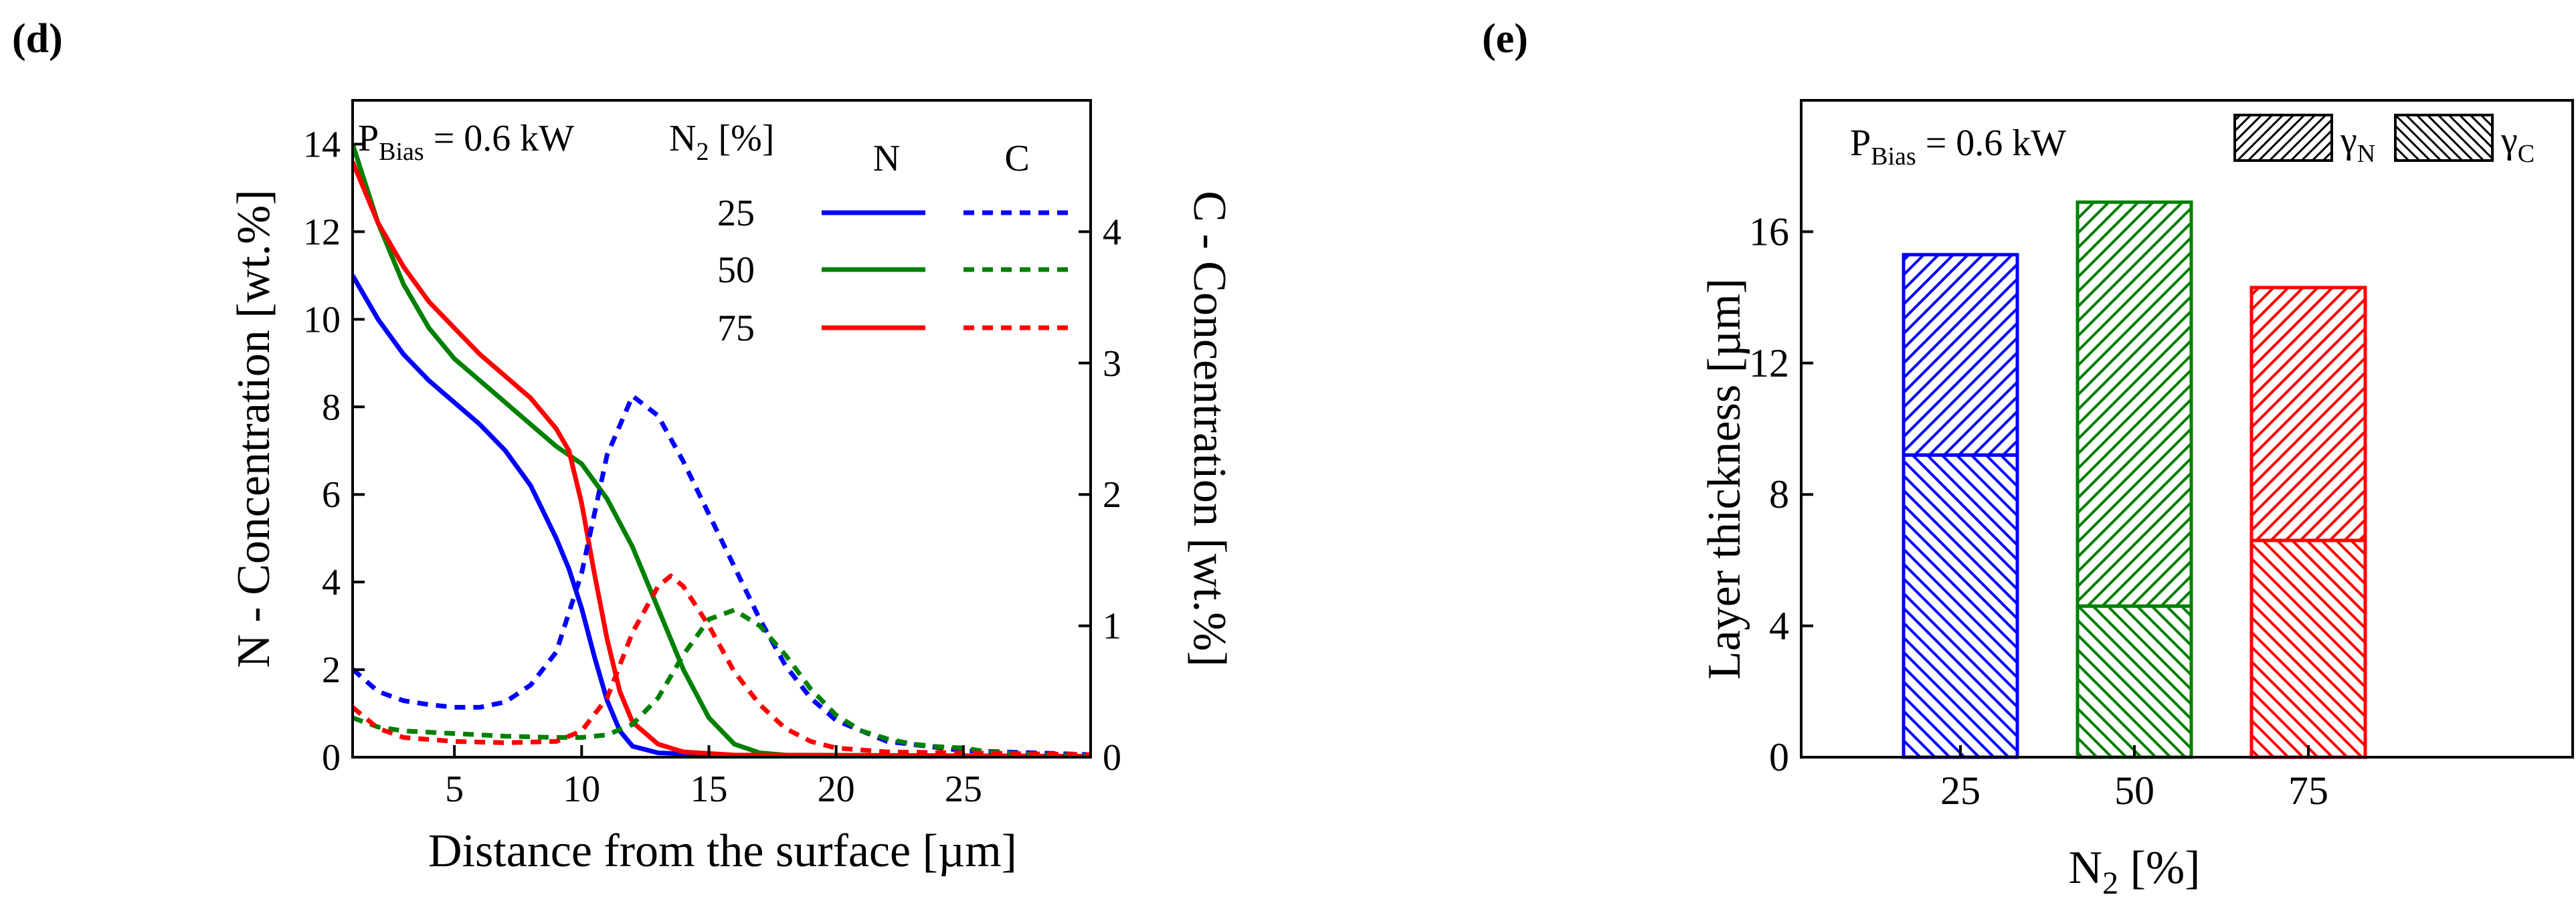  Describe the element at coordinates (2283, 138) in the screenshot. I see `legend-swatch-gamma-n` at that location.